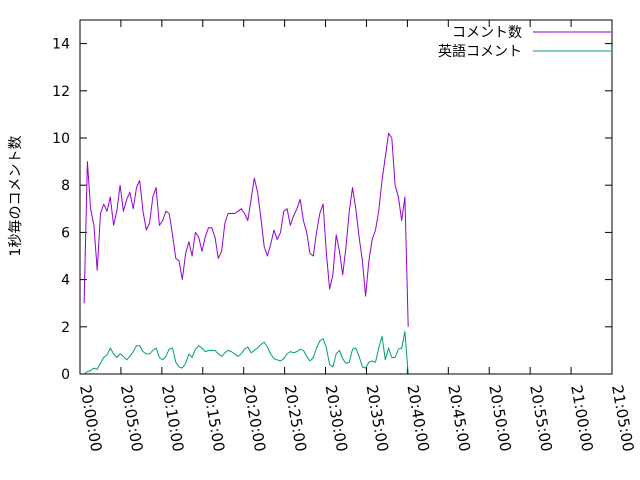  Describe the element at coordinates (480, 51) in the screenshot. I see `legend-label: 英語コメント` at that location.